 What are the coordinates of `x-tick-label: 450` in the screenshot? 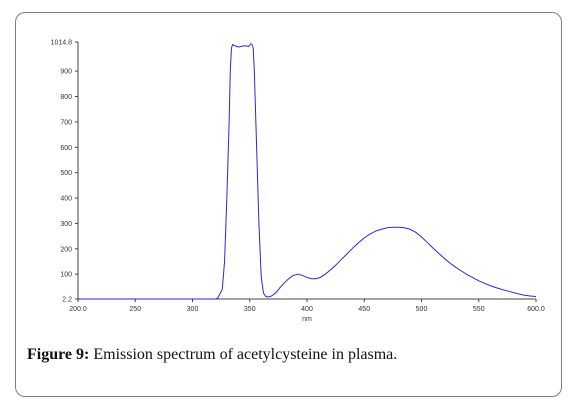 It's located at (364, 309).